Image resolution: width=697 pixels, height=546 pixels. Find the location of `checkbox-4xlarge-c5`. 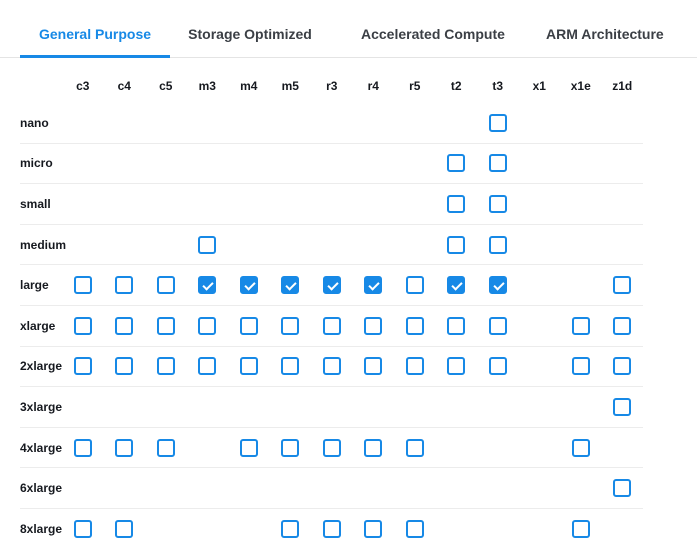

checkbox-4xlarge-c5 is located at coordinates (165, 447).